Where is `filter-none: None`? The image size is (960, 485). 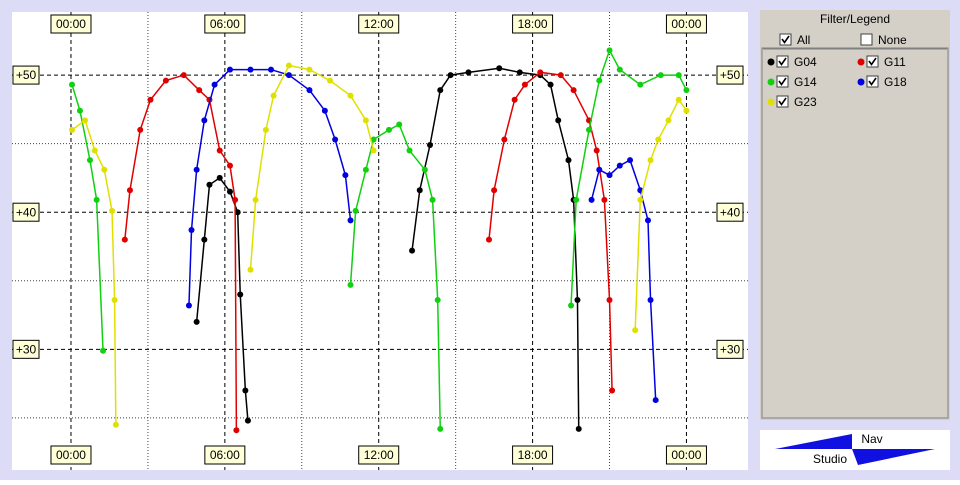
filter-none: None is located at coordinates (892, 40).